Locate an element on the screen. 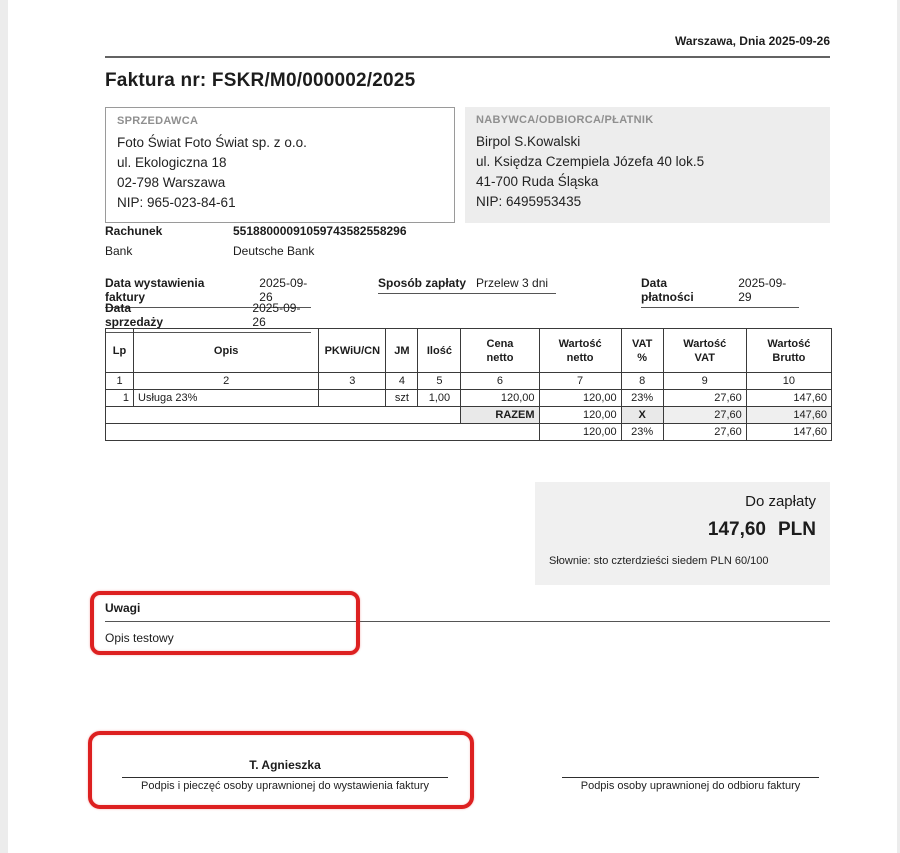 Image resolution: width=900 pixels, height=853 pixels. breakdown-vat-rate: 23% is located at coordinates (642, 432).